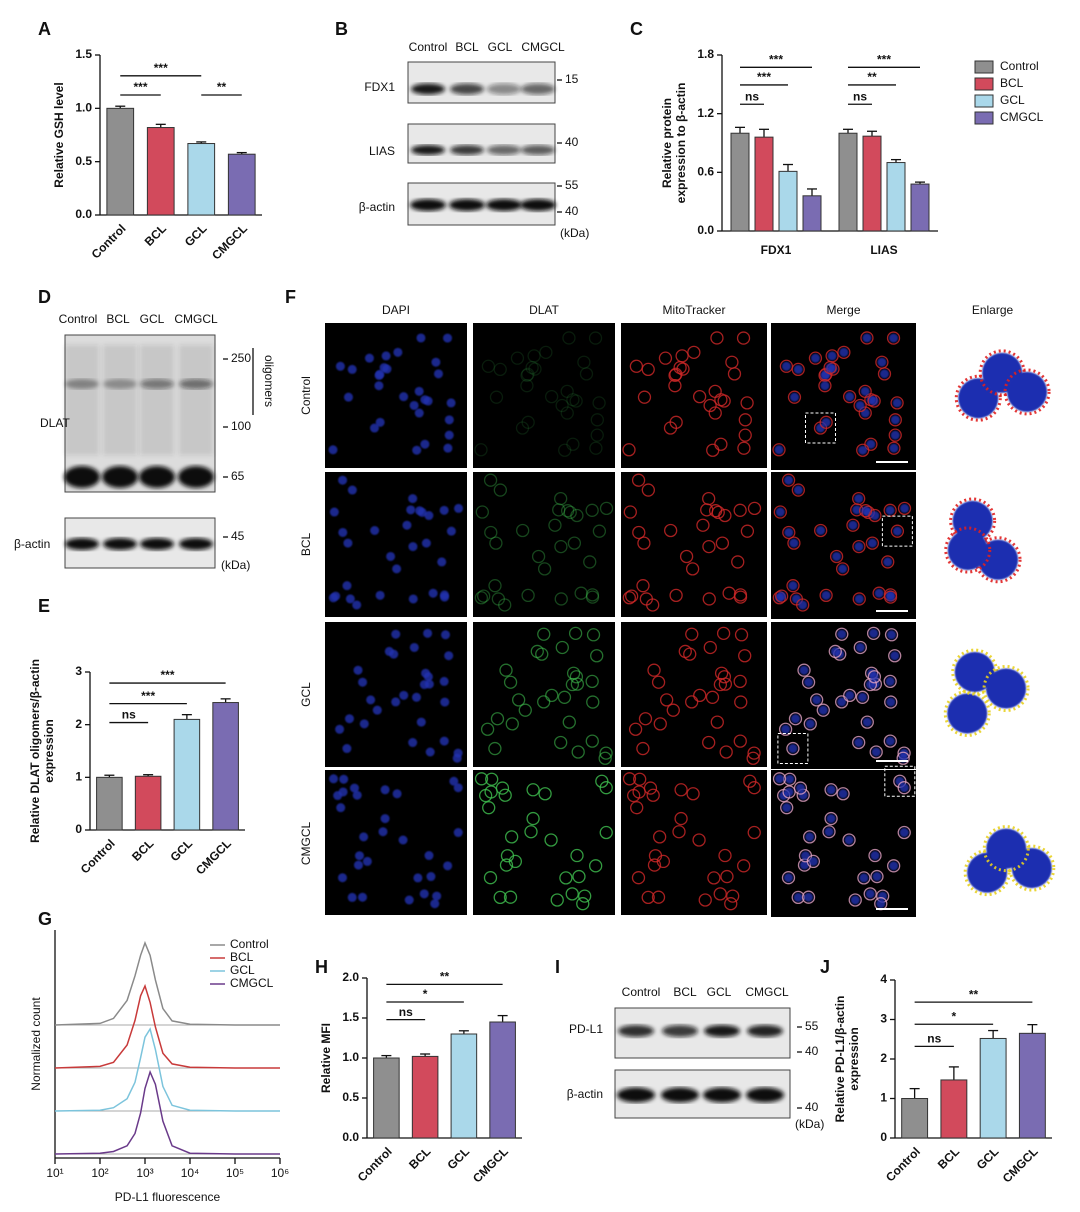  What do you see at coordinates (681, 143) in the screenshot?
I see `y-axis-label: expression to β-actin` at bounding box center [681, 143].